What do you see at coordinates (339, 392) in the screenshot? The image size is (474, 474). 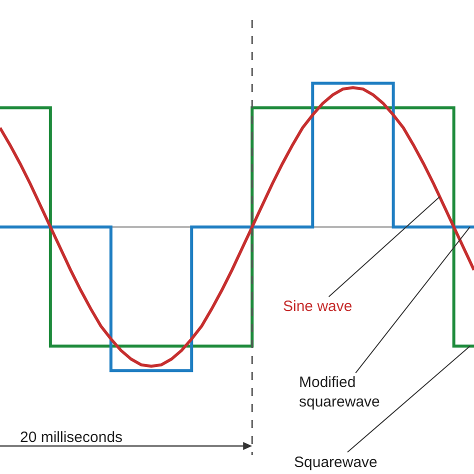 I see `text: Modified squarewave` at bounding box center [339, 392].